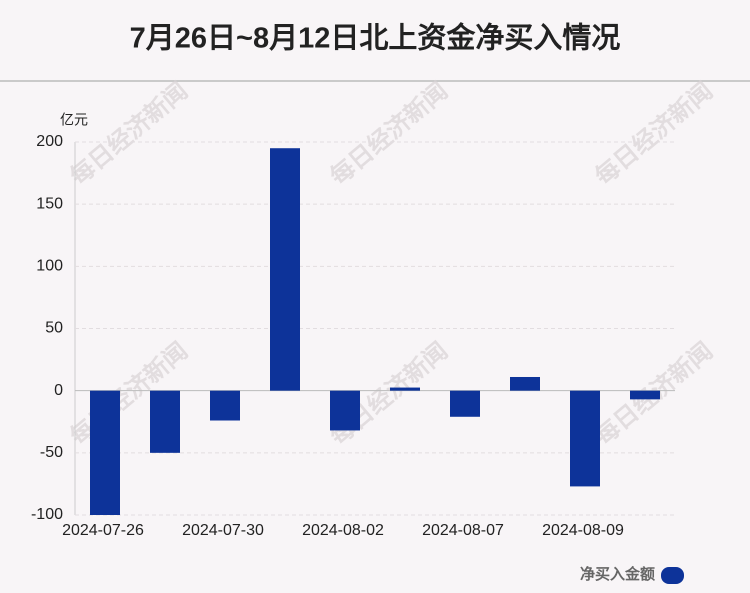 The image size is (750, 593). What do you see at coordinates (617, 574) in the screenshot?
I see `legend-label: 净买入金额` at bounding box center [617, 574].